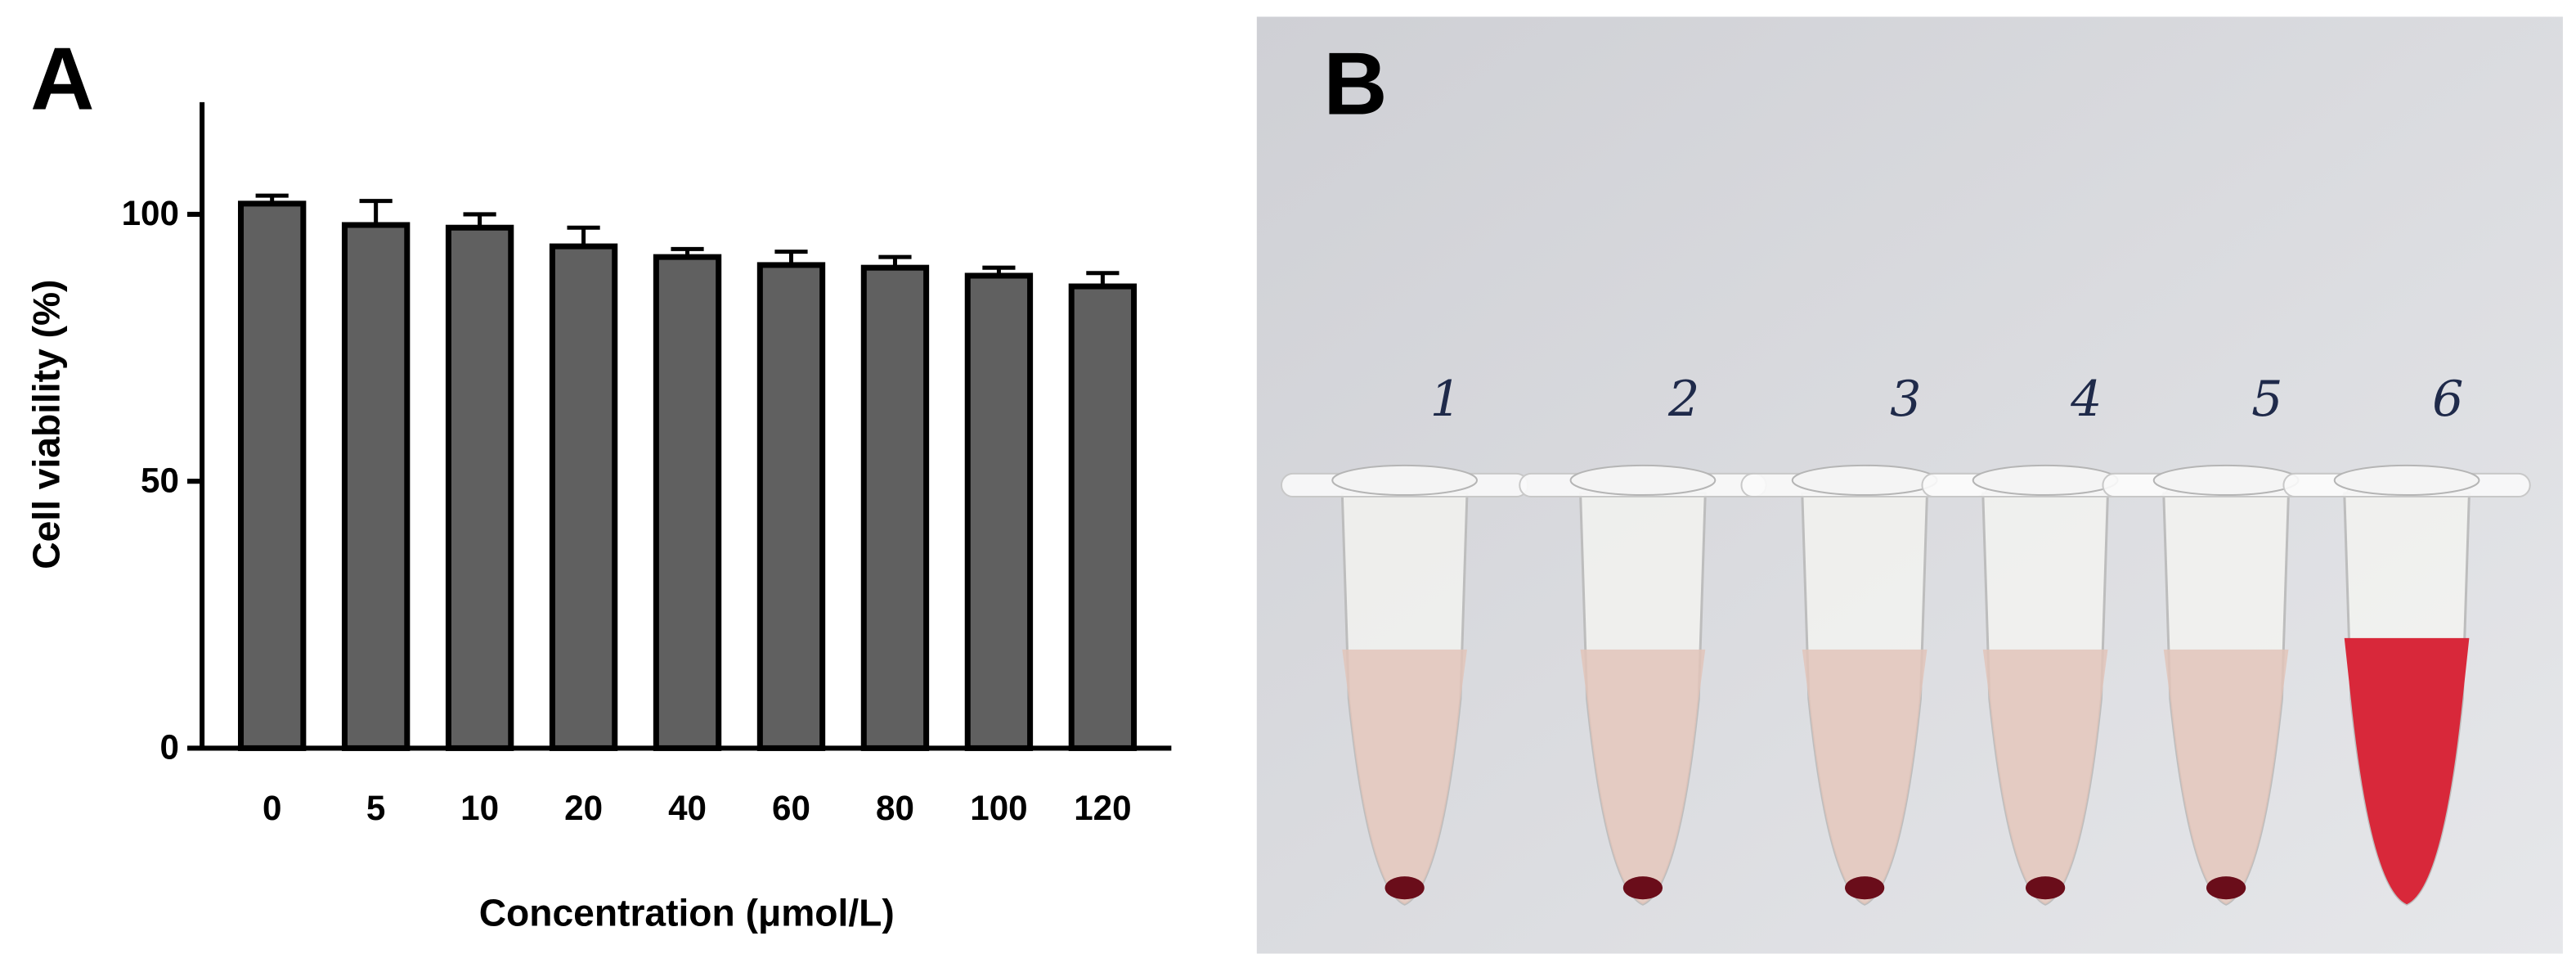 This screenshot has width=2576, height=972. What do you see at coordinates (791, 808) in the screenshot?
I see `x-tick-label: 60` at bounding box center [791, 808].